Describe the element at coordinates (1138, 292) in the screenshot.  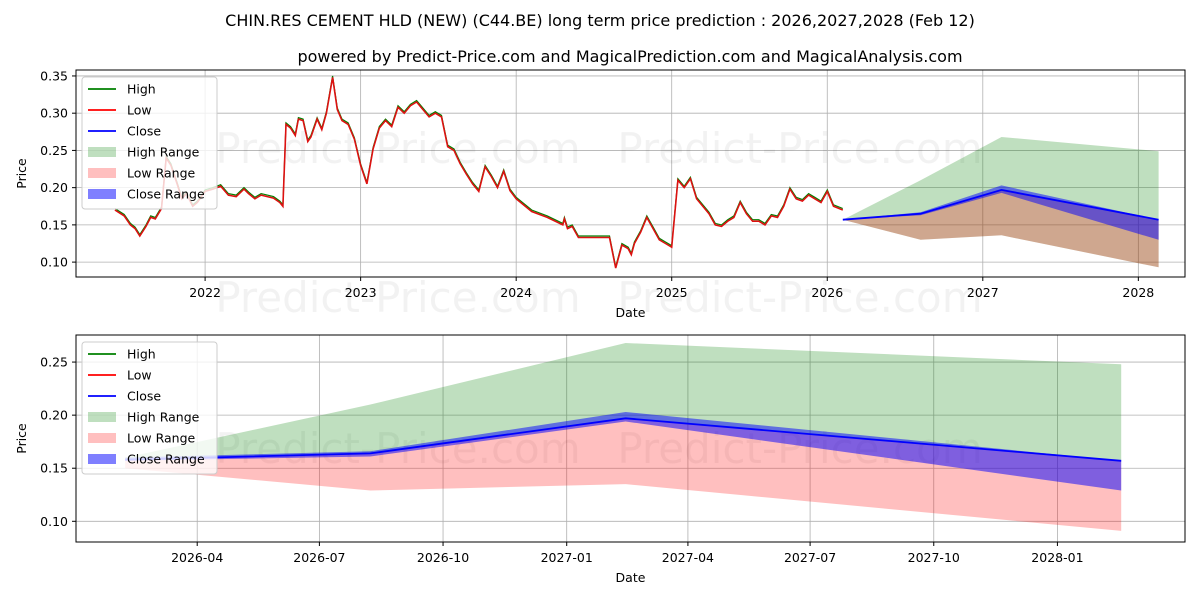
I see `x-tick-label: 2028` at that location.